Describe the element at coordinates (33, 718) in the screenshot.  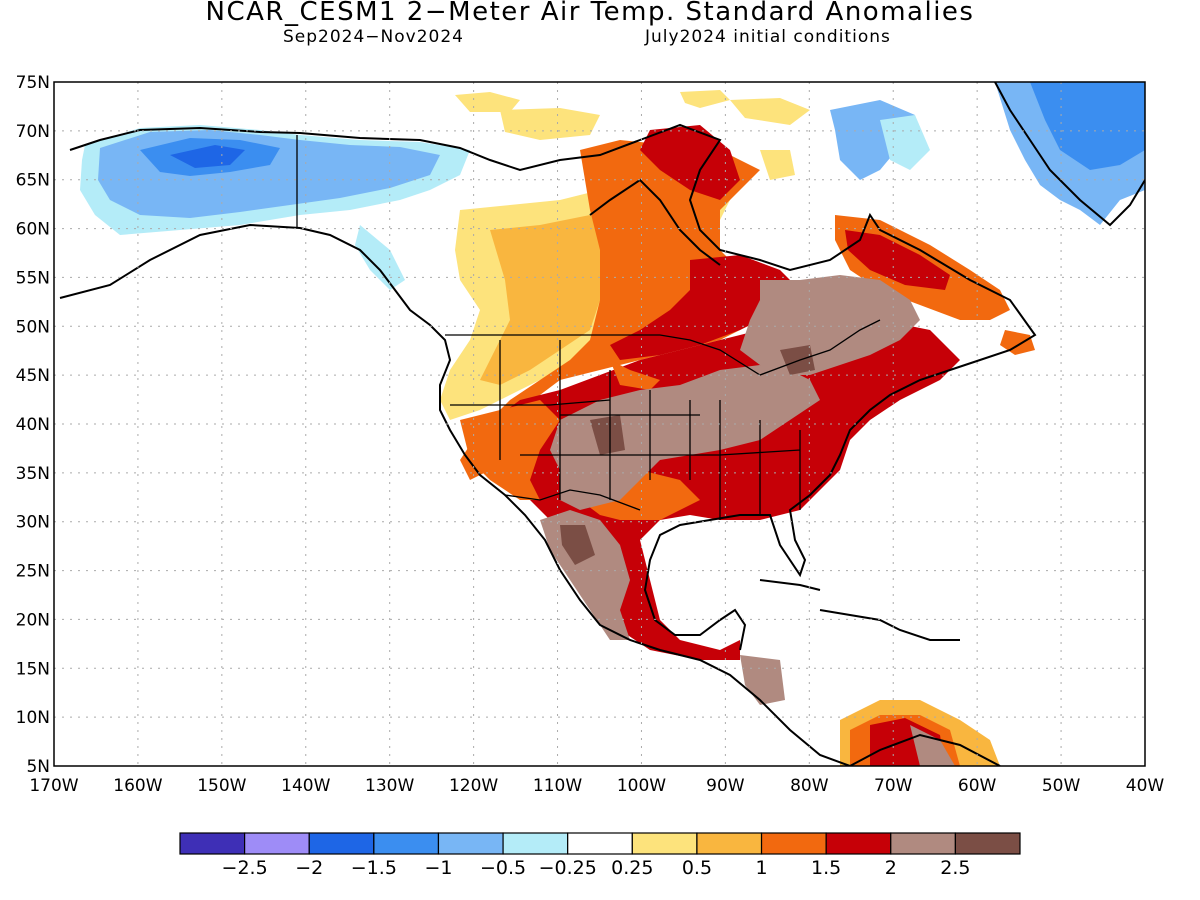
I see `lat-label: 10N` at that location.